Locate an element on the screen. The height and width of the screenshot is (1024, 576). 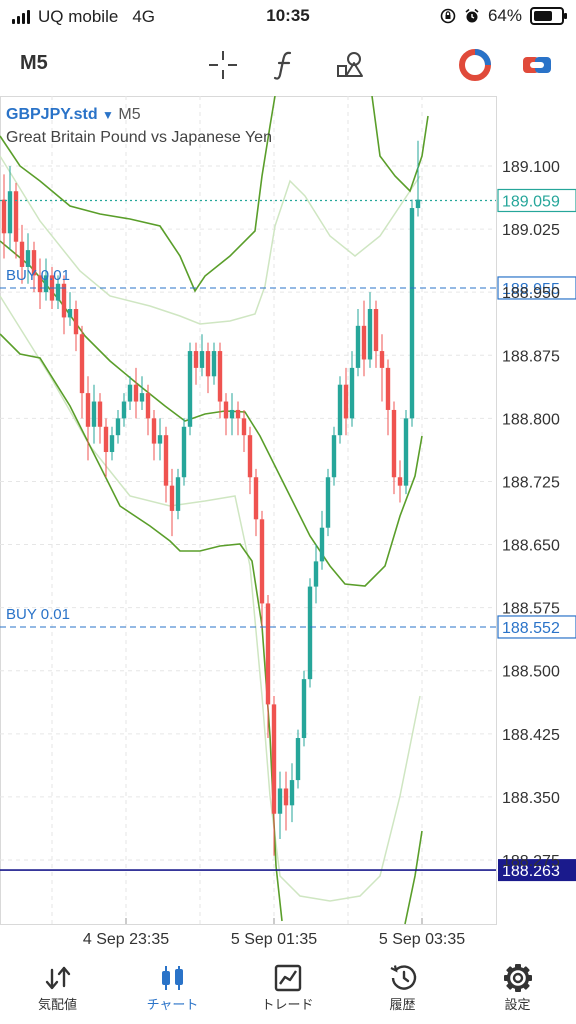
price-tick-label: 188.275 is located at coordinates (531, 861).